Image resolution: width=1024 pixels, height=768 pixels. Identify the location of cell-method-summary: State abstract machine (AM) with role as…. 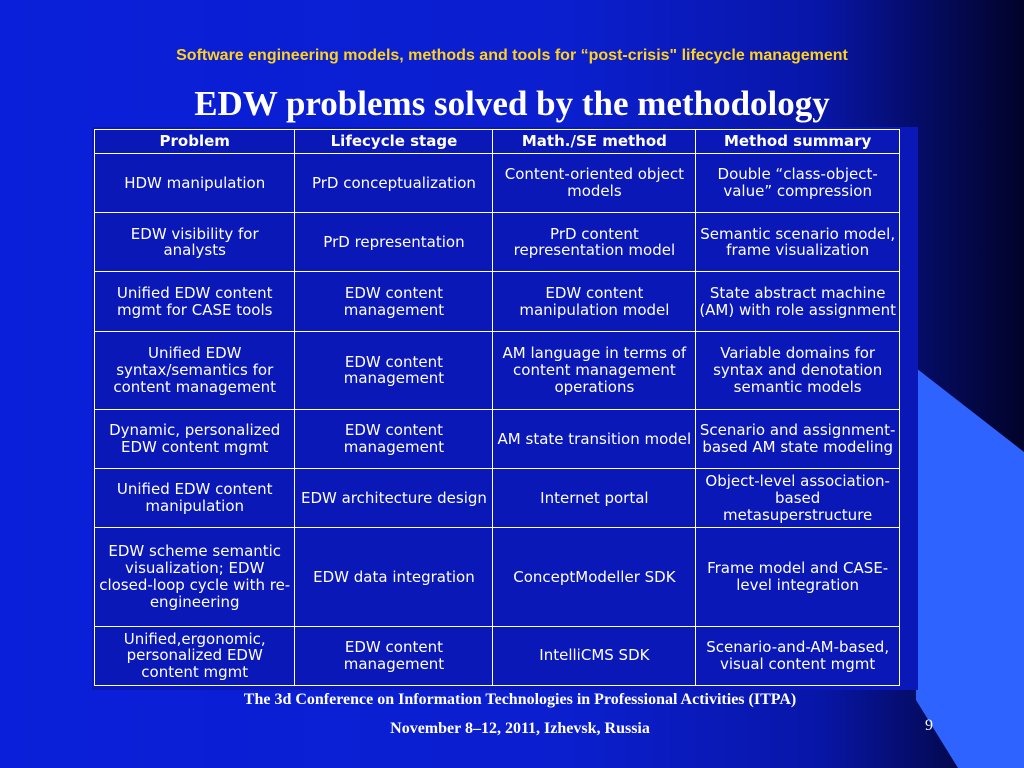
(797, 301).